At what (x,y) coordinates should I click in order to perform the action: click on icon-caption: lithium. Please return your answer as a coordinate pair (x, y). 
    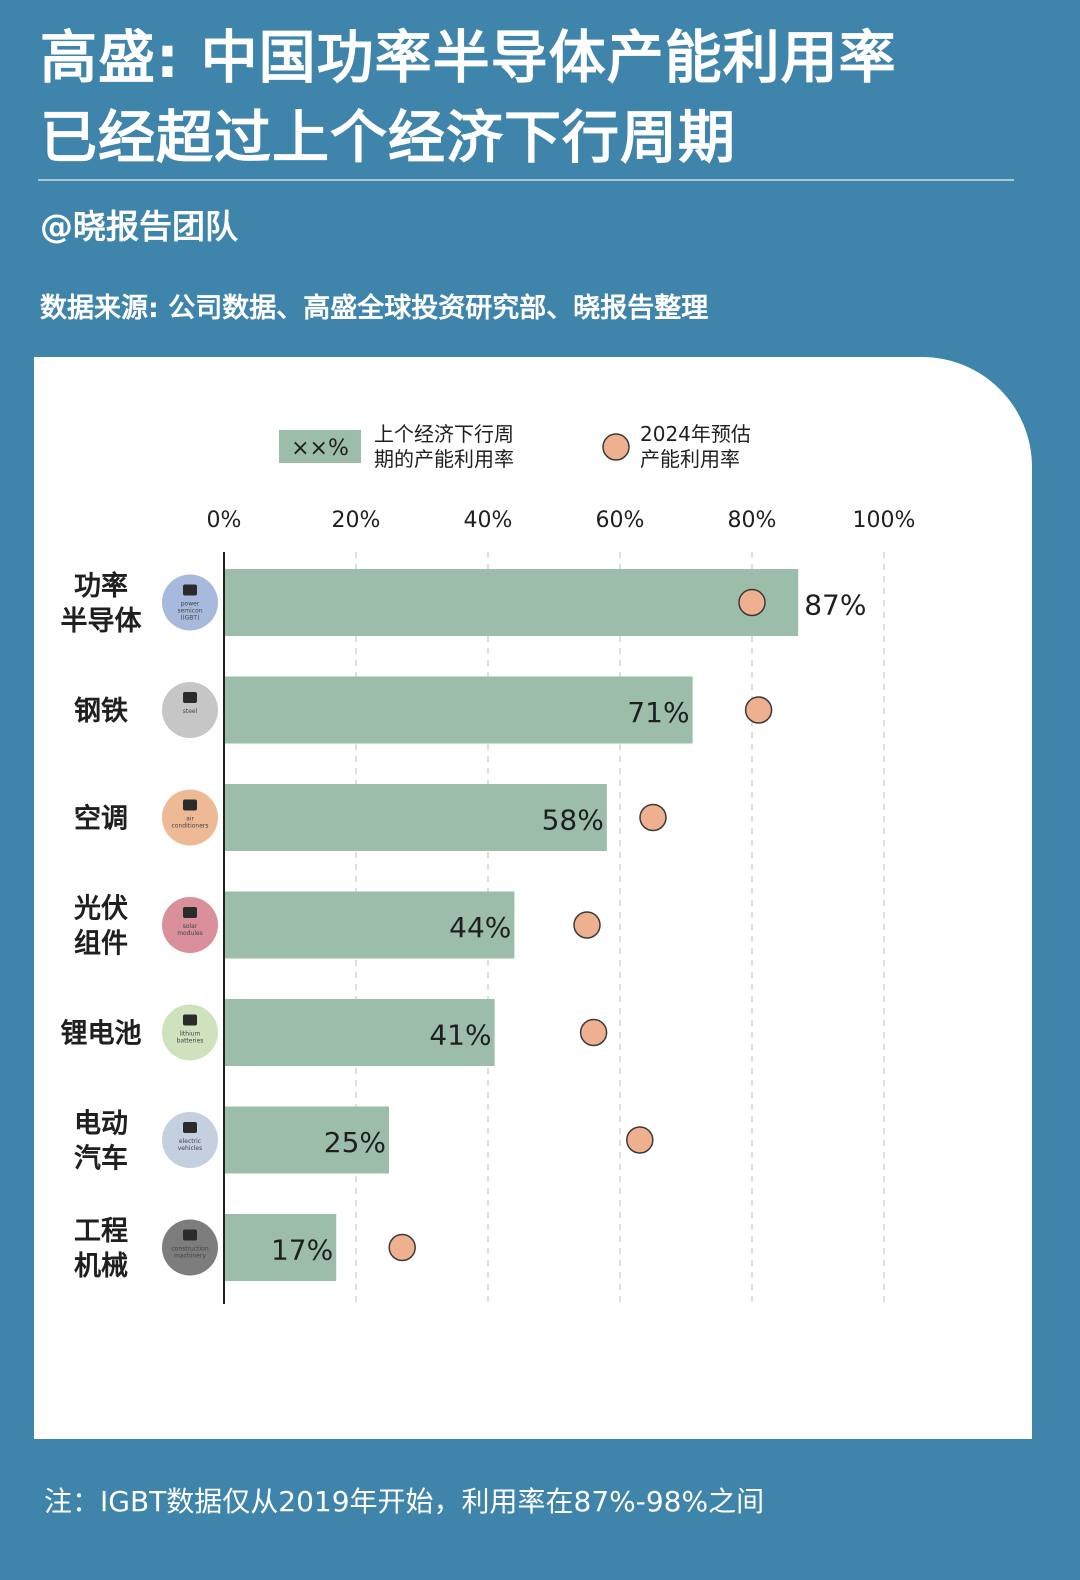
    Looking at the image, I should click on (190, 1034).